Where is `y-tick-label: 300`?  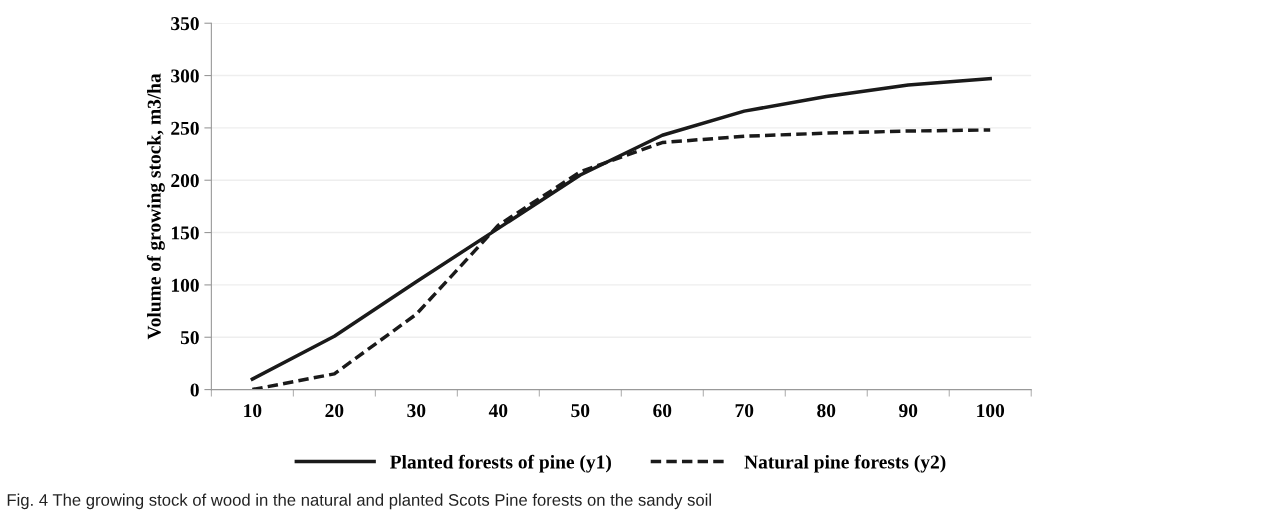
y-tick-label: 300 is located at coordinates (185, 76).